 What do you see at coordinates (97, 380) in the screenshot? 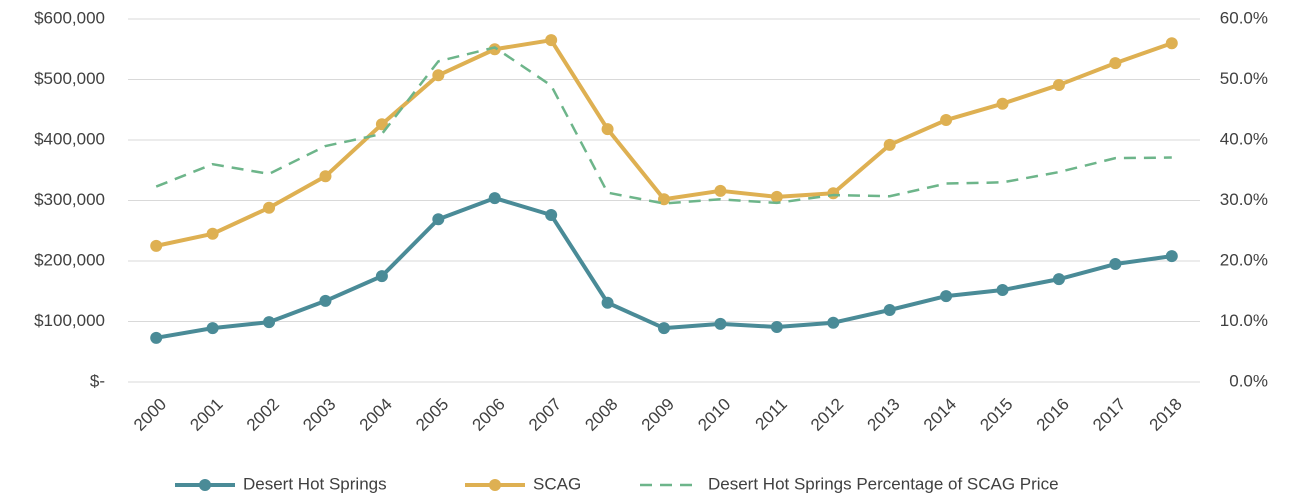
I see `y-tick-label: $-` at bounding box center [97, 380].